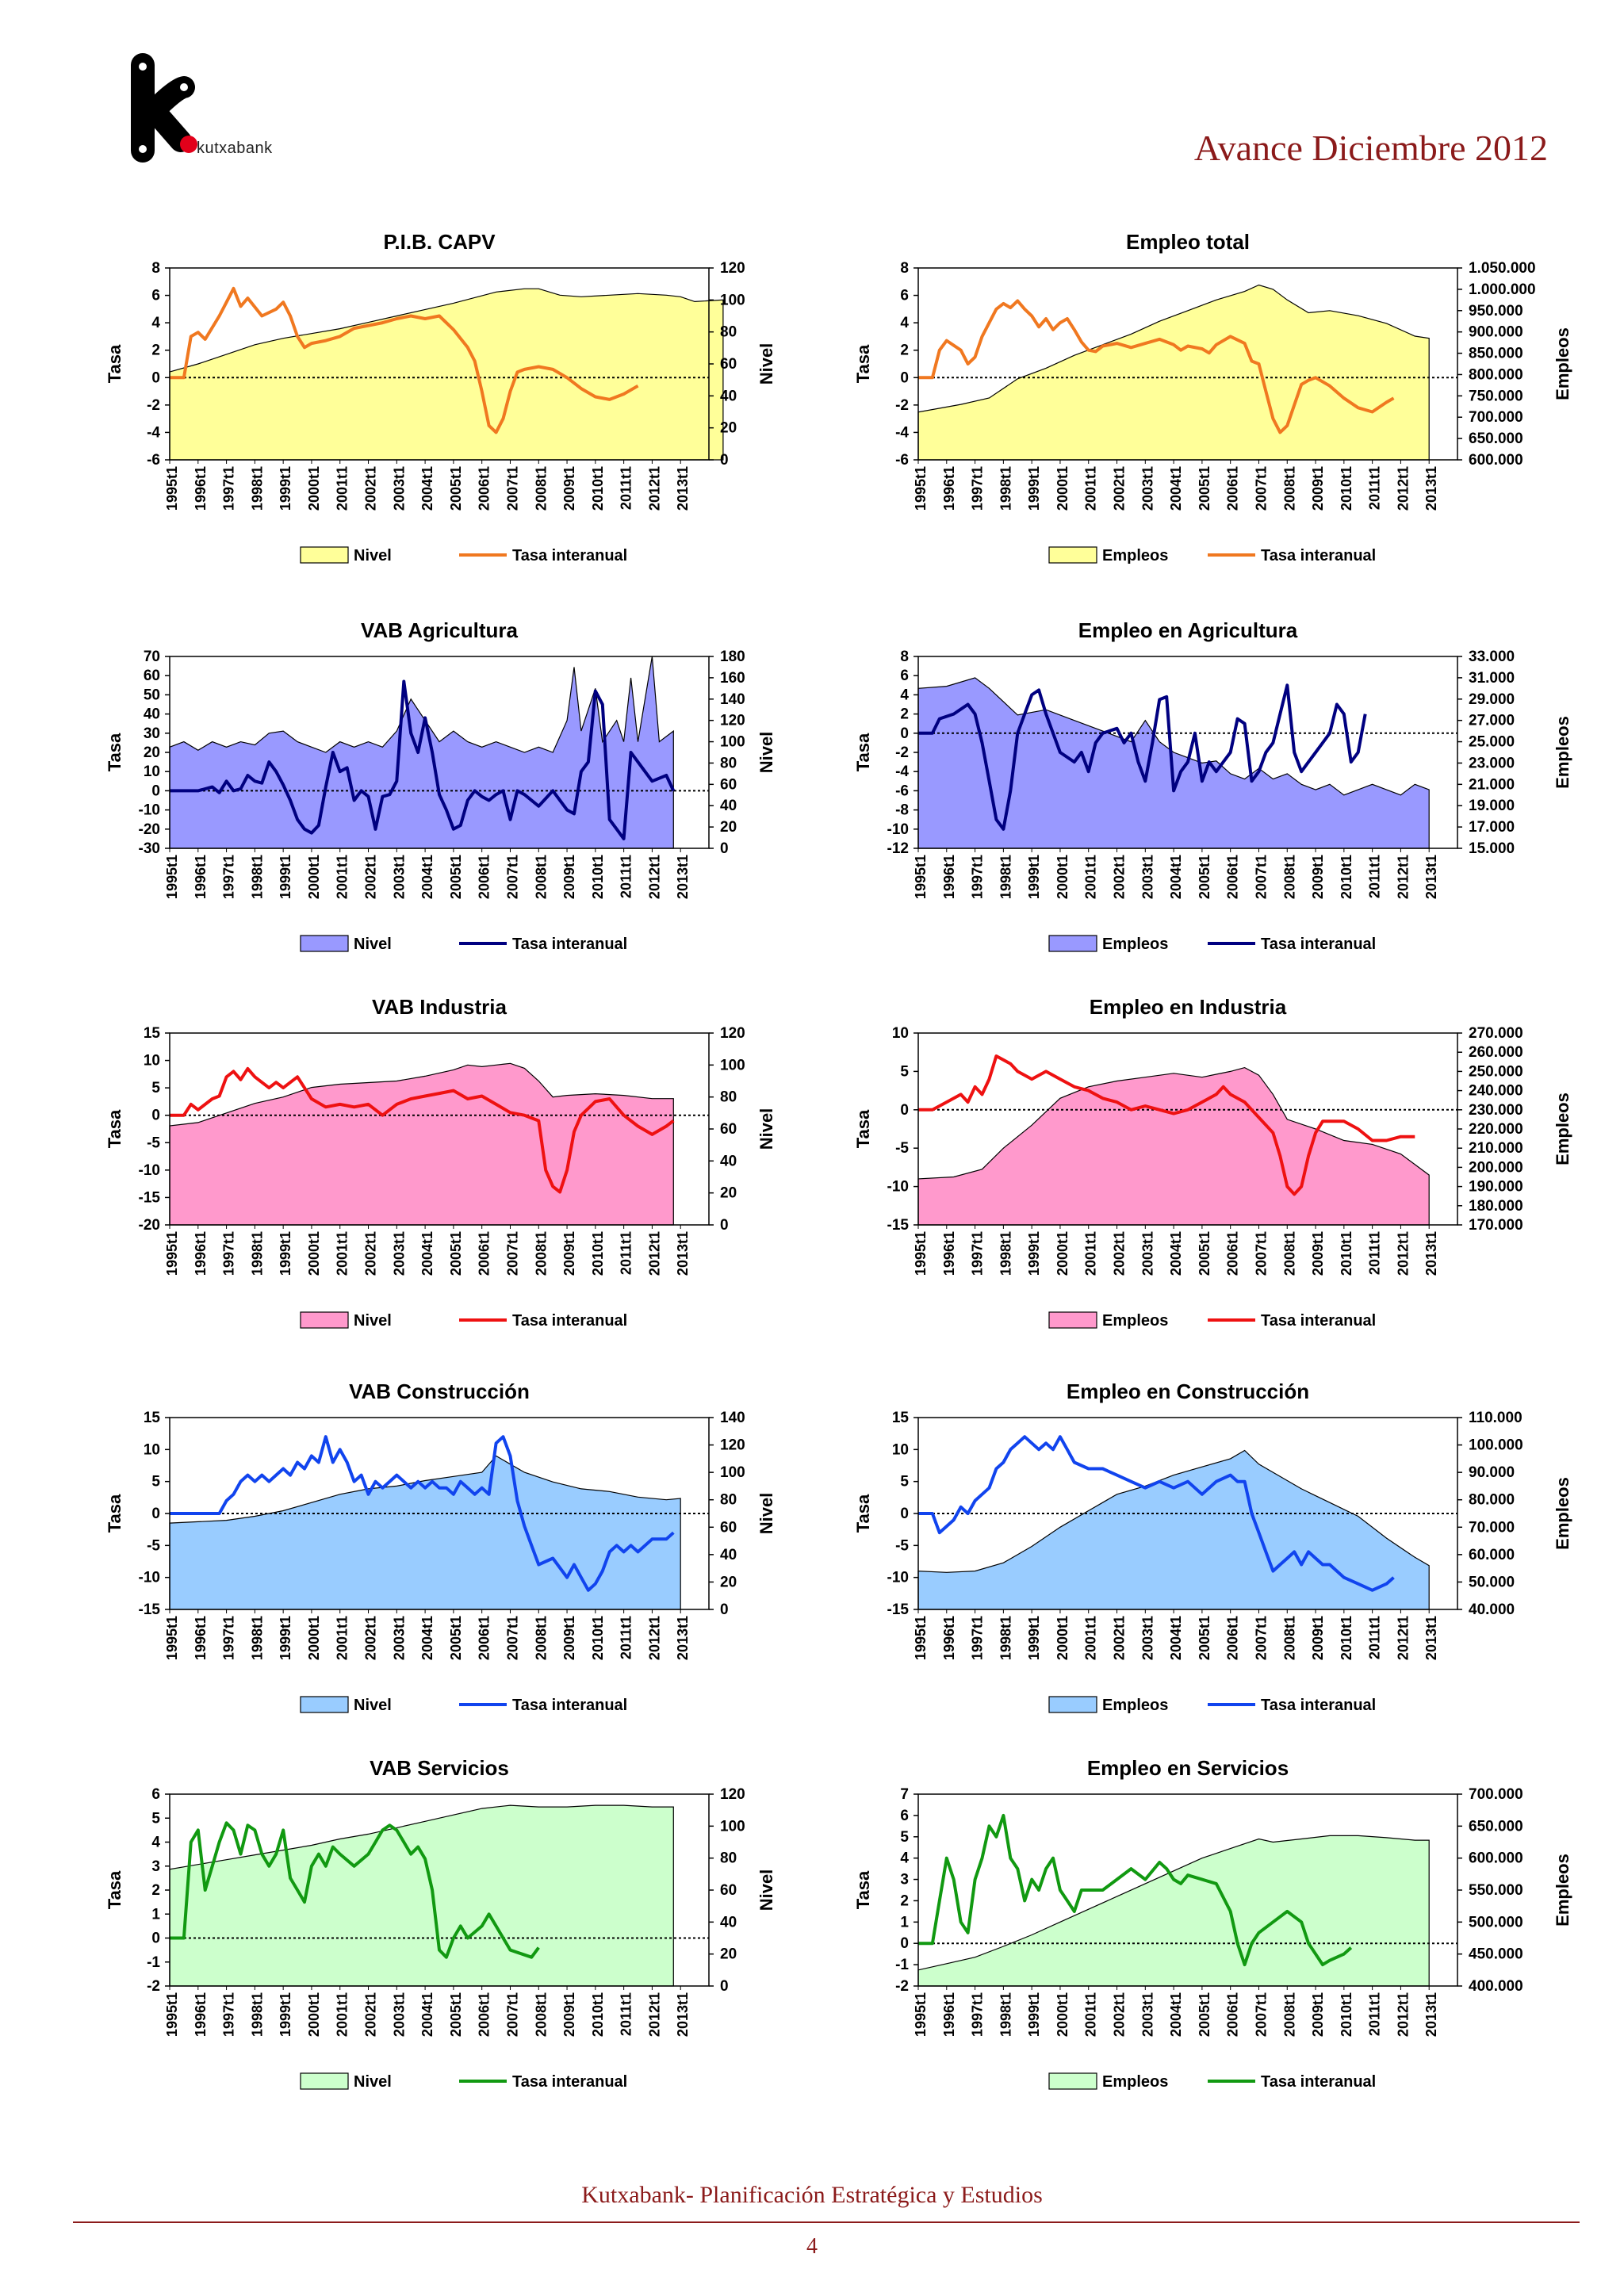 The height and width of the screenshot is (2296, 1624). I want to click on left-tick-label: 6, so click(155, 296).